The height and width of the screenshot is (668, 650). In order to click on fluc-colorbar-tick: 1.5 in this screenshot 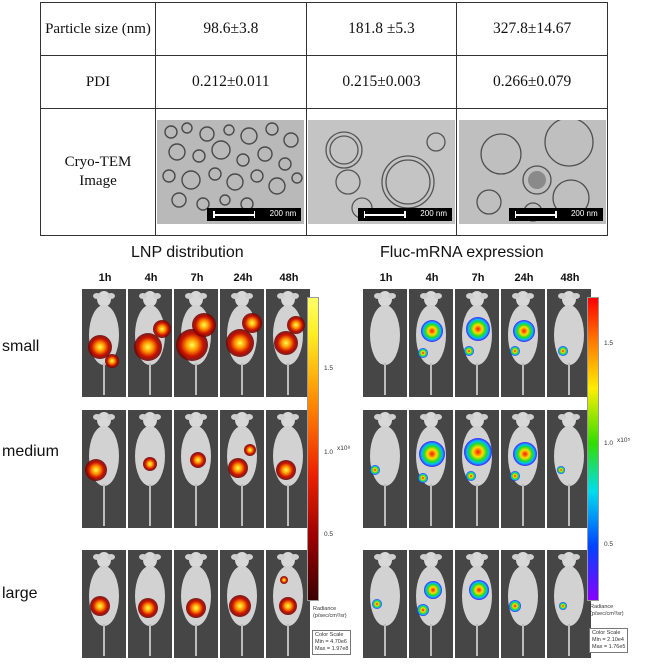, I will do `click(609, 343)`.